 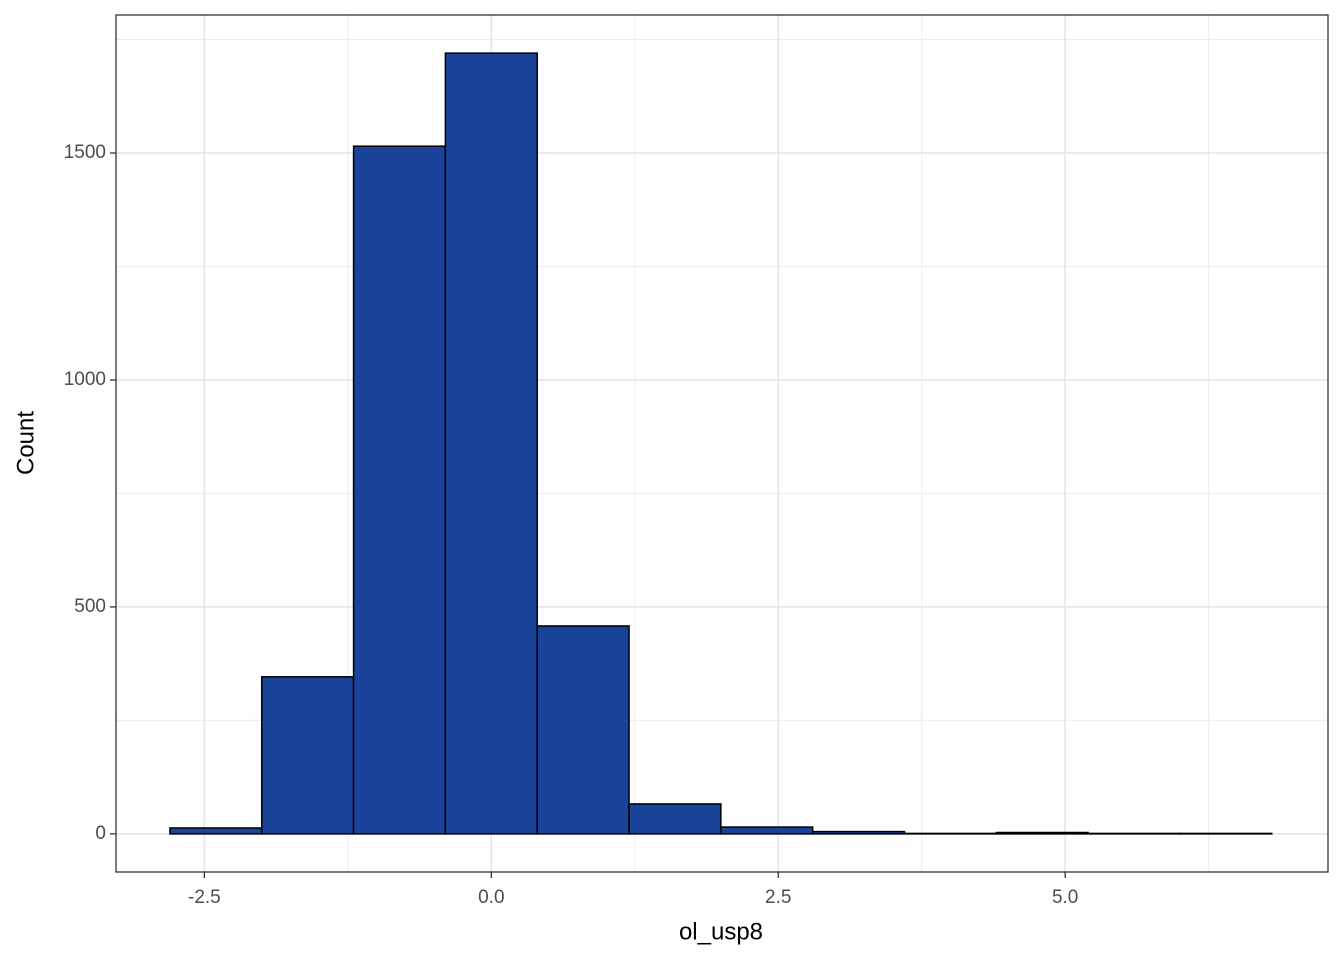 I want to click on y-tick-label: 1000, so click(x=85, y=379).